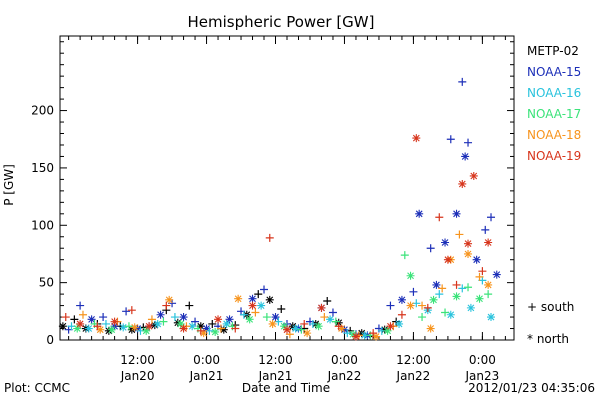  What do you see at coordinates (50, 340) in the screenshot?
I see `y-tick-label: 0` at bounding box center [50, 340].